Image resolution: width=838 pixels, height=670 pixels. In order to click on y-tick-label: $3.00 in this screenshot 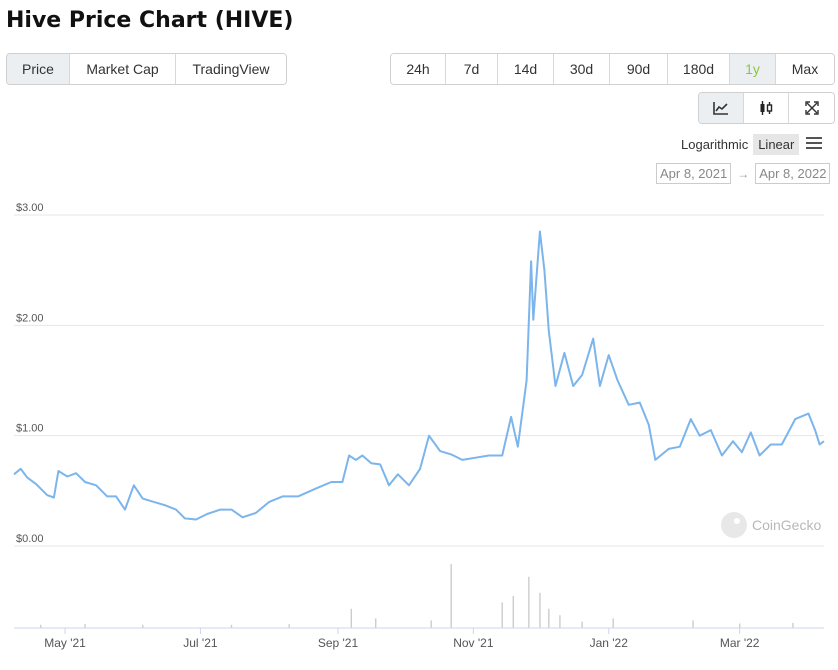, I will do `click(30, 208)`.